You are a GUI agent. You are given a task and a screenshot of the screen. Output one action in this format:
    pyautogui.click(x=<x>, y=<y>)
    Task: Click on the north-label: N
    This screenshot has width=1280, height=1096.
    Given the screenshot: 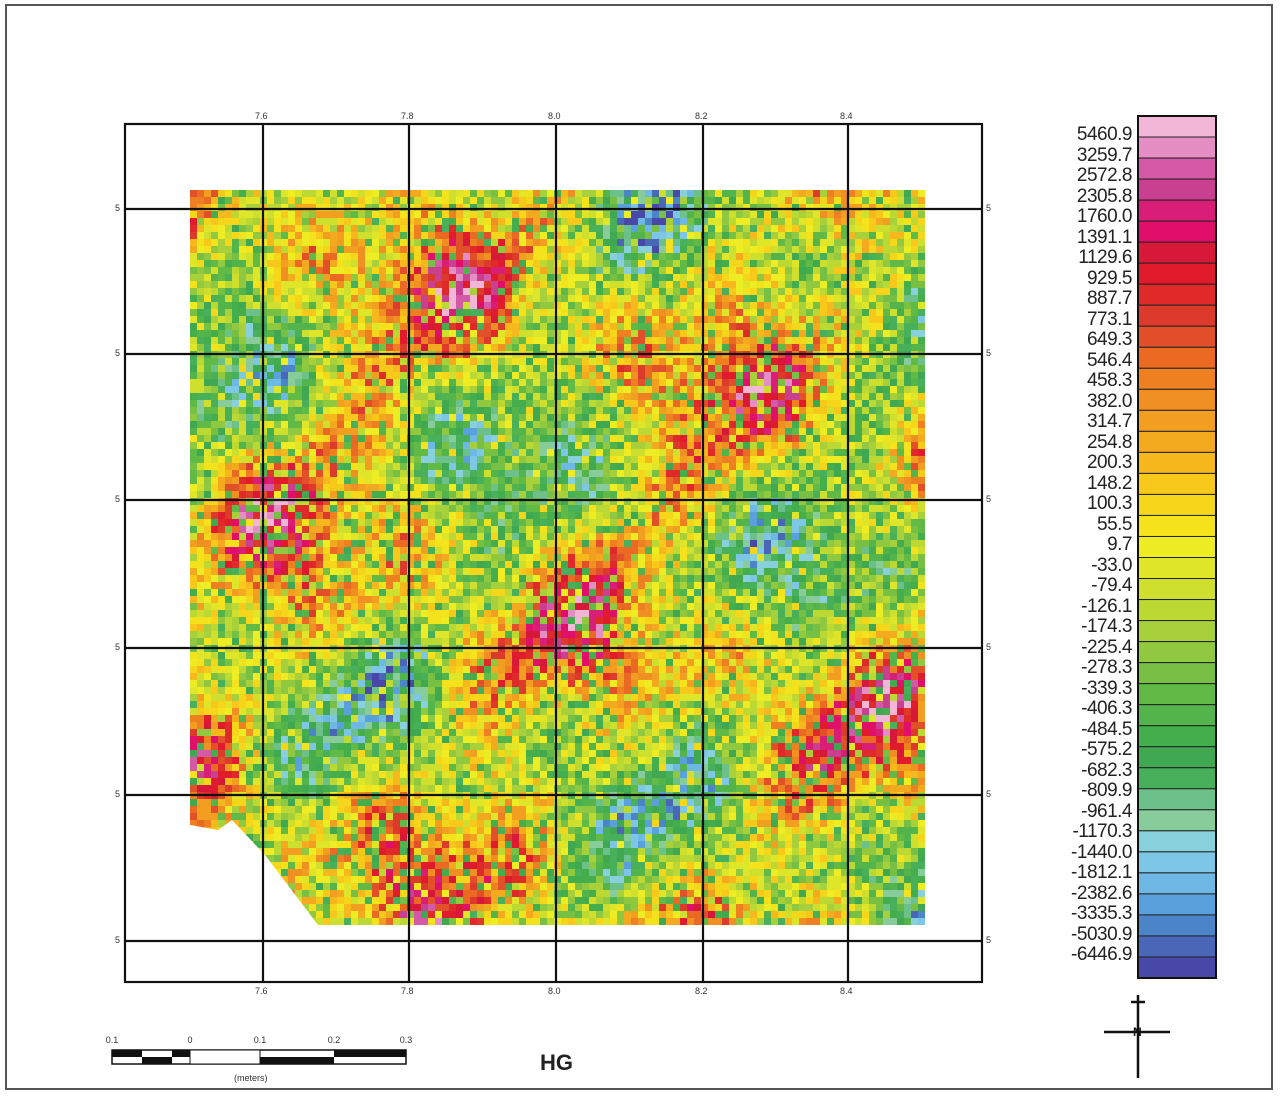 What is the action you would take?
    pyautogui.click(x=1137, y=1032)
    